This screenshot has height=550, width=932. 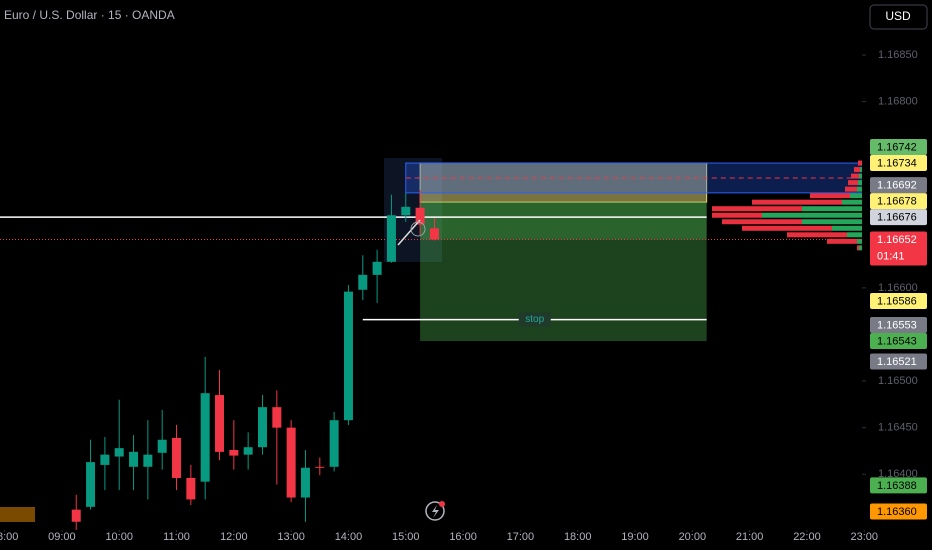 What do you see at coordinates (9, 537) in the screenshot?
I see `x-tick-label: 08:00` at bounding box center [9, 537].